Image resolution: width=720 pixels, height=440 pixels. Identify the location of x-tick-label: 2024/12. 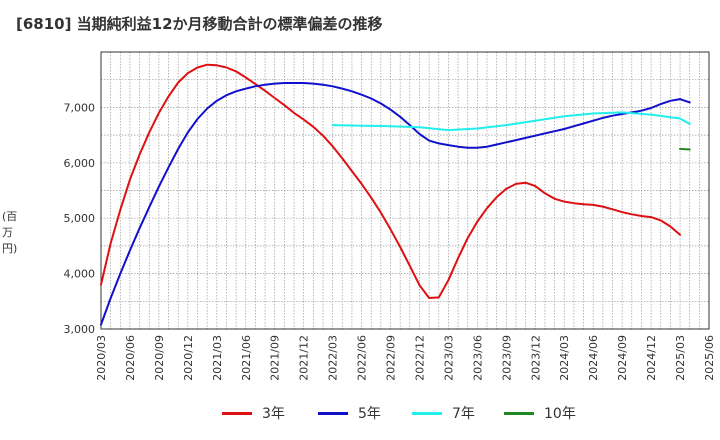
(651, 358).